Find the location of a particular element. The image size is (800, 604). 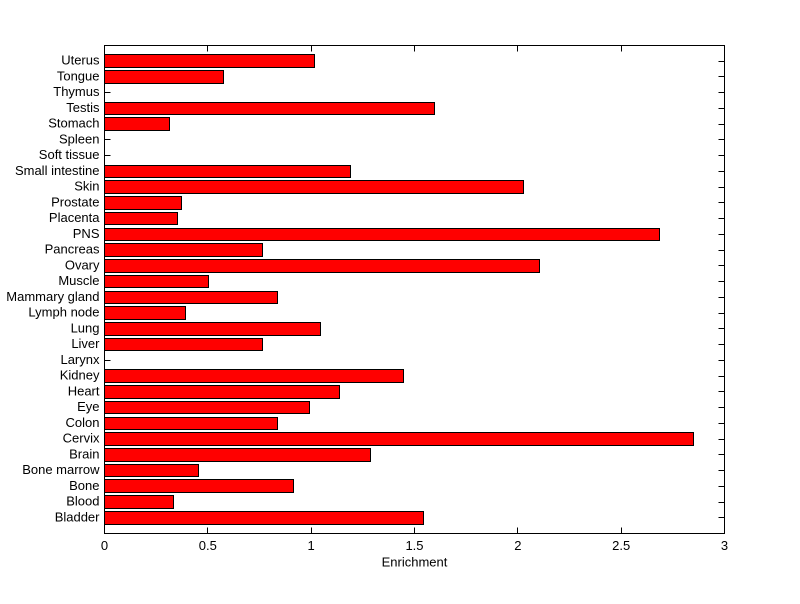

svg-text: Spleen is located at coordinates (79, 138).